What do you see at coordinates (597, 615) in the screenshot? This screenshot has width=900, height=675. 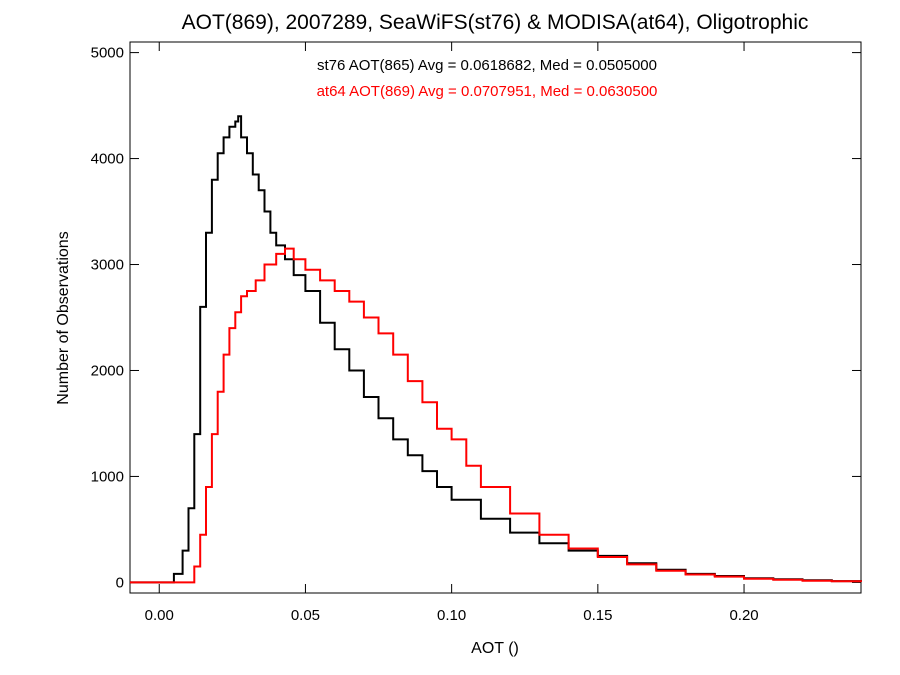 I see `x-tick-label: 0.15` at bounding box center [597, 615].